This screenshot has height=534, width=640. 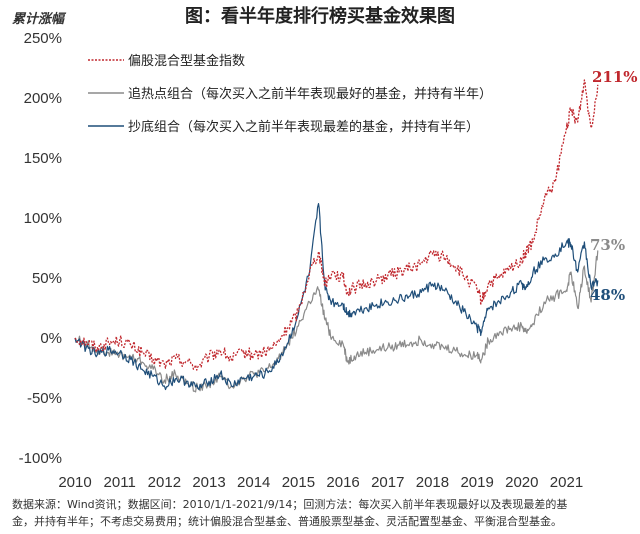 What do you see at coordinates (432, 482) in the screenshot?
I see `x-tick-label: 2018` at bounding box center [432, 482].